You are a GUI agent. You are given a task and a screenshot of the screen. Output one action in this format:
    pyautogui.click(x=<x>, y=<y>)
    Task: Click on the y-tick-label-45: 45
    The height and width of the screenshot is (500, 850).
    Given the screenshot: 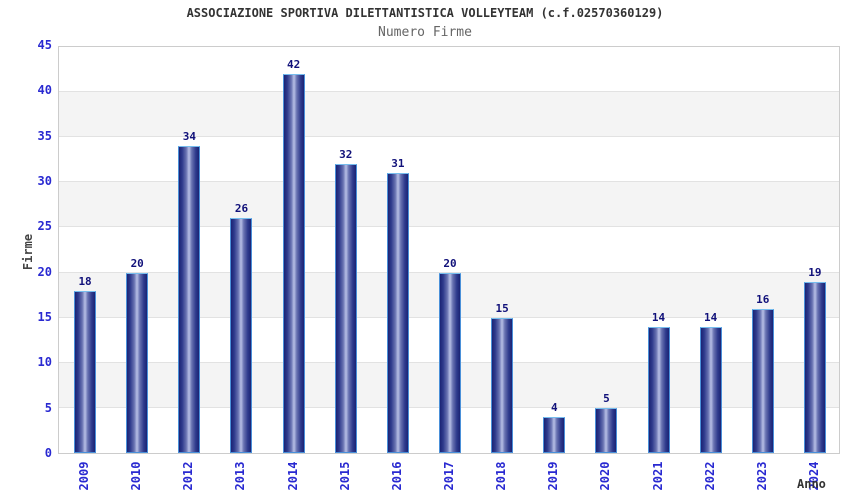 What is the action you would take?
    pyautogui.click(x=44, y=45)
    